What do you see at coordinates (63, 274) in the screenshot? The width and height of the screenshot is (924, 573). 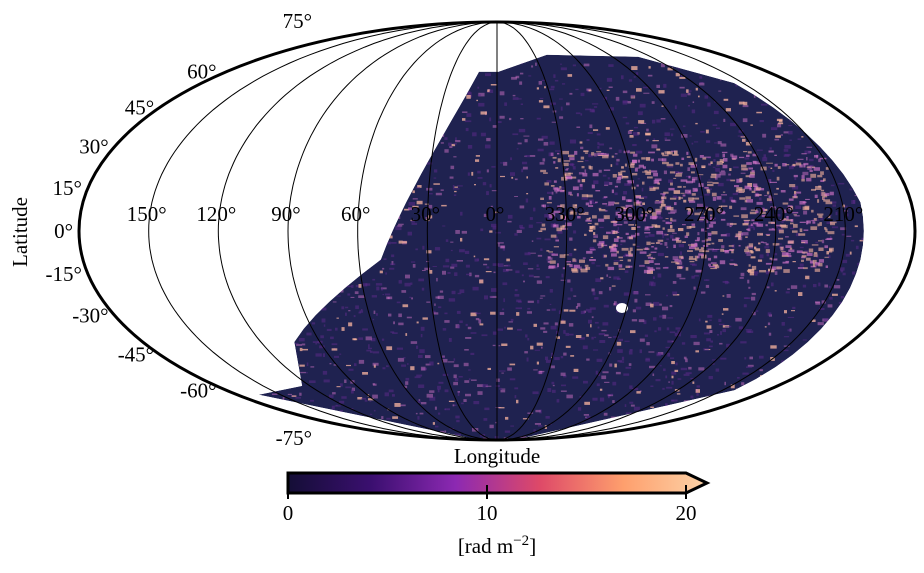 I see `lat-tick-label: -15°` at bounding box center [63, 274].